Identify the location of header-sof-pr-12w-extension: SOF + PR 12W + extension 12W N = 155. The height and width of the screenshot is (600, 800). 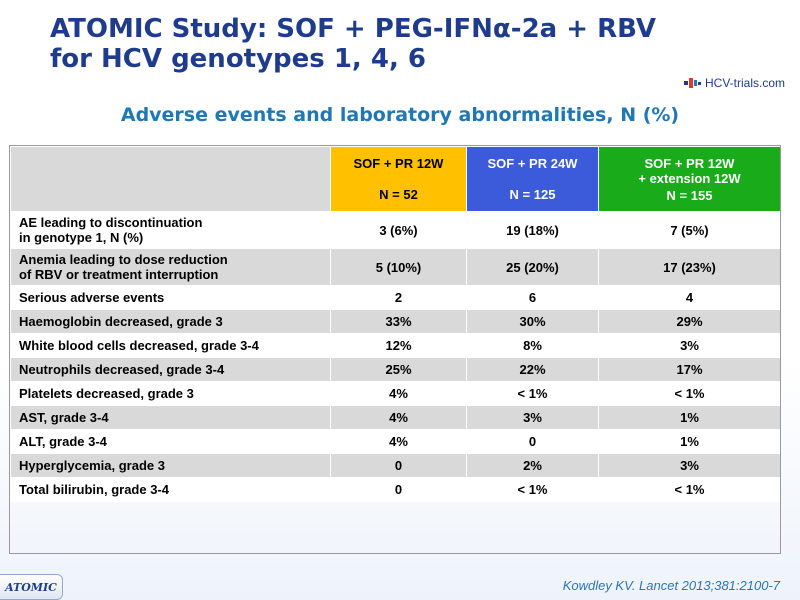
(689, 179).